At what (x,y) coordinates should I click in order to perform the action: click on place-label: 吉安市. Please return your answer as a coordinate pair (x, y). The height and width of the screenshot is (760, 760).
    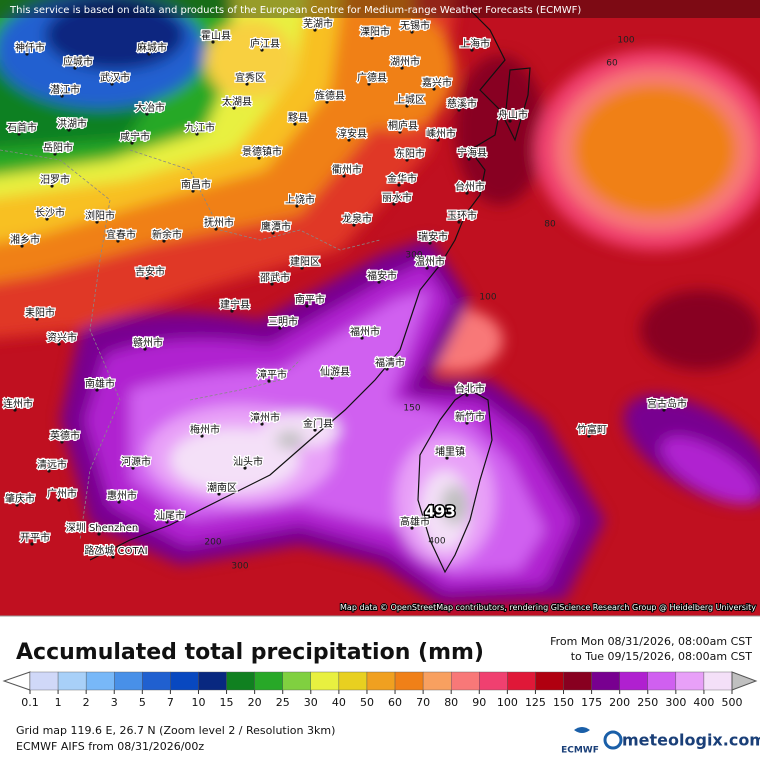
    Looking at the image, I should click on (150, 271).